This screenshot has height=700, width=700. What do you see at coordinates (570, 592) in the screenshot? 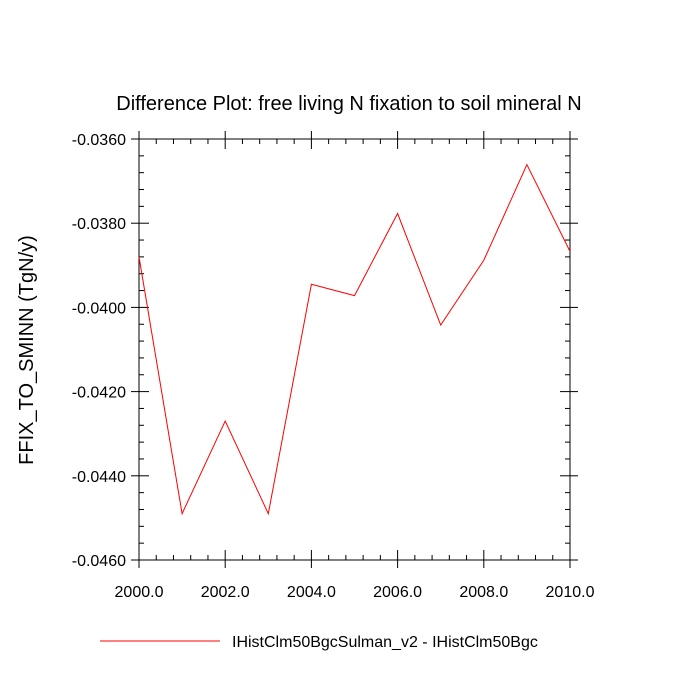
I see `x-tick-label: 2010.0` at bounding box center [570, 592].